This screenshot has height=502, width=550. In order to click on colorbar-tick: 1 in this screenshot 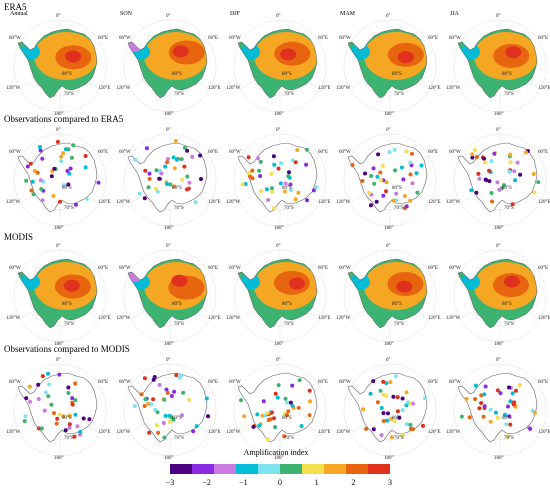, I will do `click(316, 482)`.